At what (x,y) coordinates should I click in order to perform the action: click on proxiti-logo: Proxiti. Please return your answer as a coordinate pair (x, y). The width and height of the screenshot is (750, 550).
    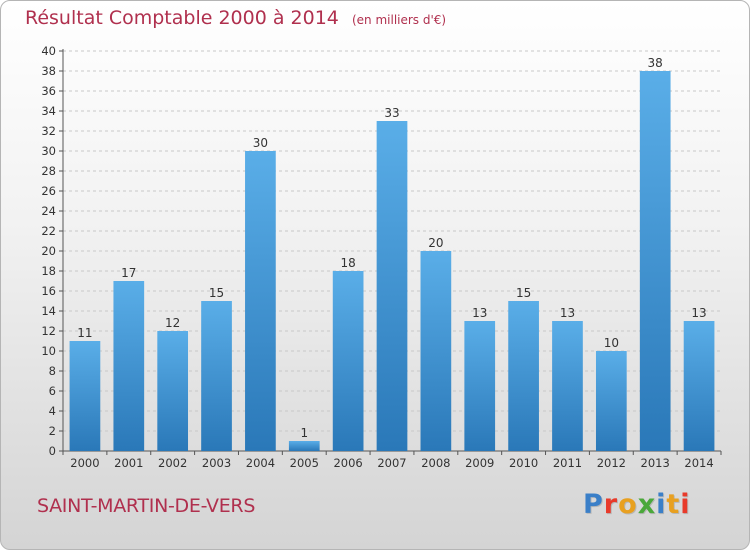
    Looking at the image, I should click on (637, 504).